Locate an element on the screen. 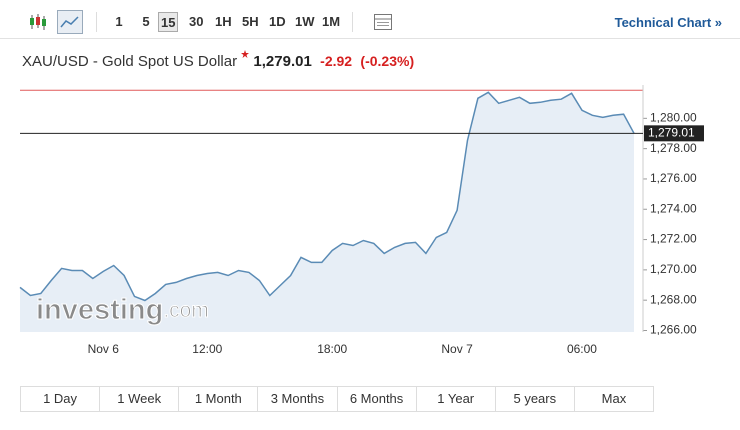  change: -2.92 is located at coordinates (336, 61).